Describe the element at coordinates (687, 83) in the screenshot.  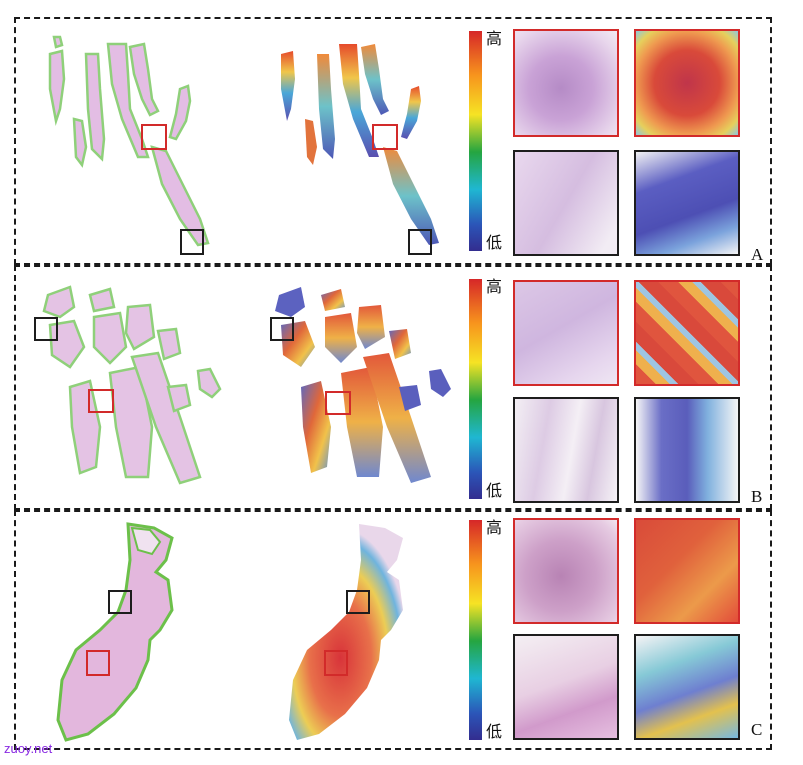
I see `zoom-patch-heat-red-a` at that location.